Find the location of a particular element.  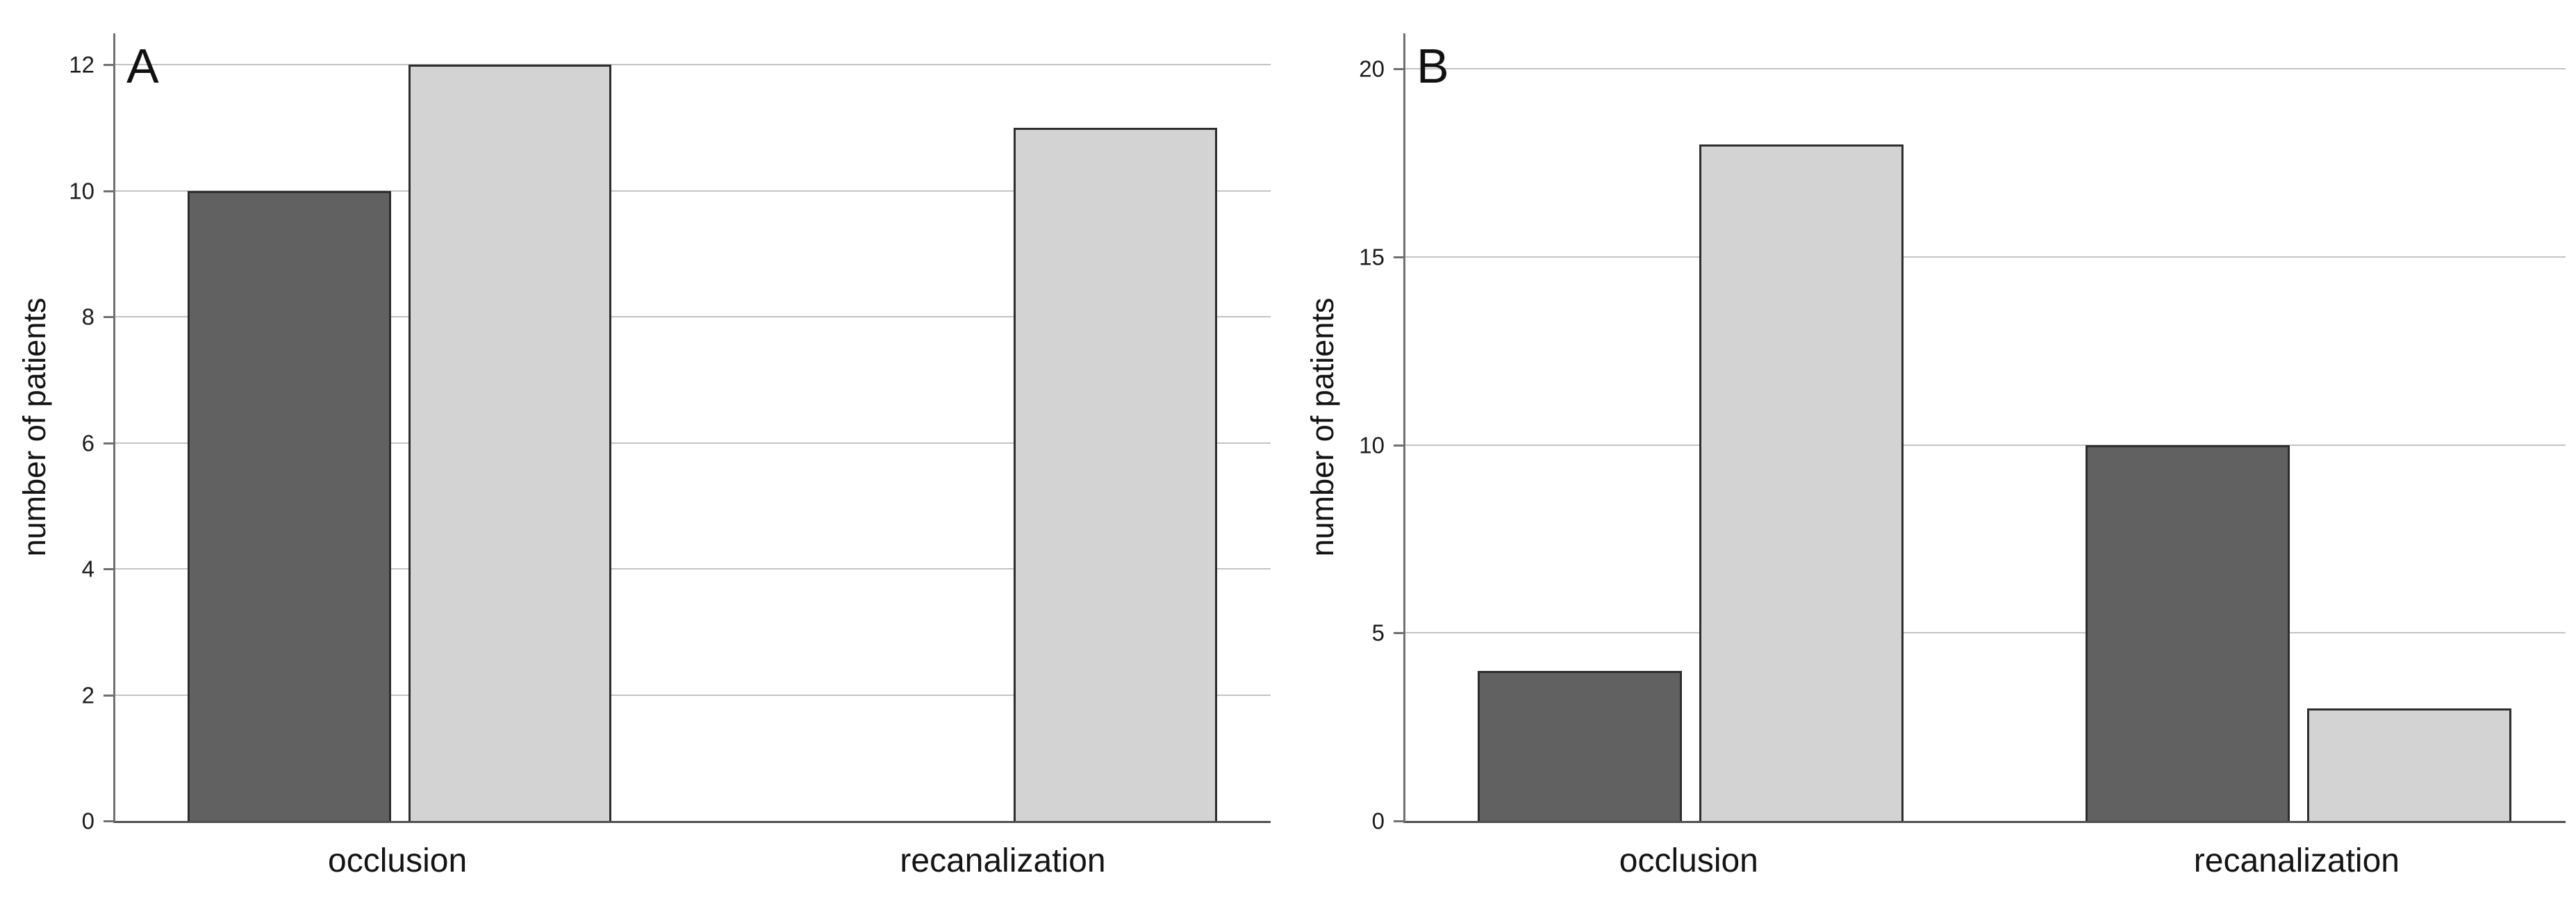

y-tick-label-5: 5 is located at coordinates (1378, 633).